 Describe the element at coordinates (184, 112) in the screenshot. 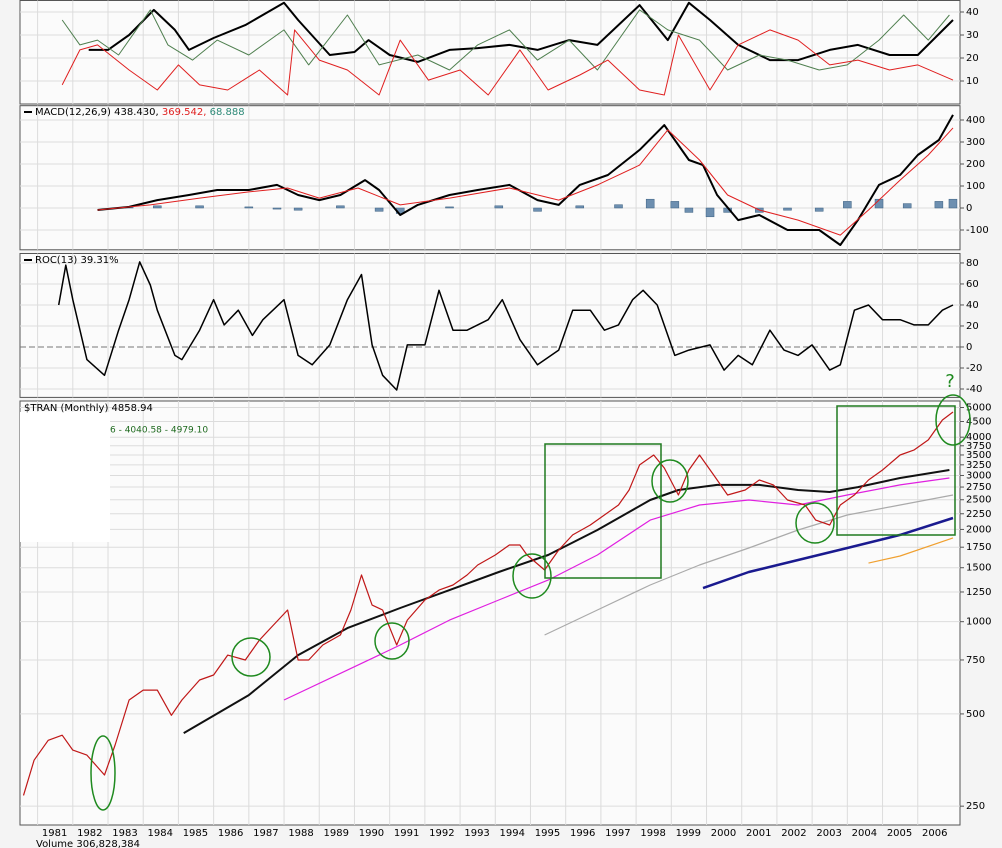

I see `legend-text: 369.542,` at that location.